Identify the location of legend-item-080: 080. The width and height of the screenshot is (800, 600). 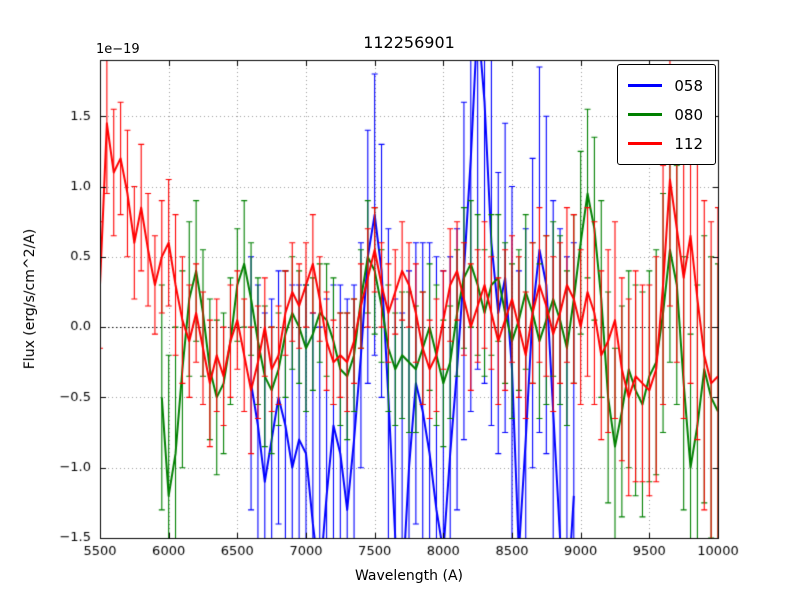
(665, 114).